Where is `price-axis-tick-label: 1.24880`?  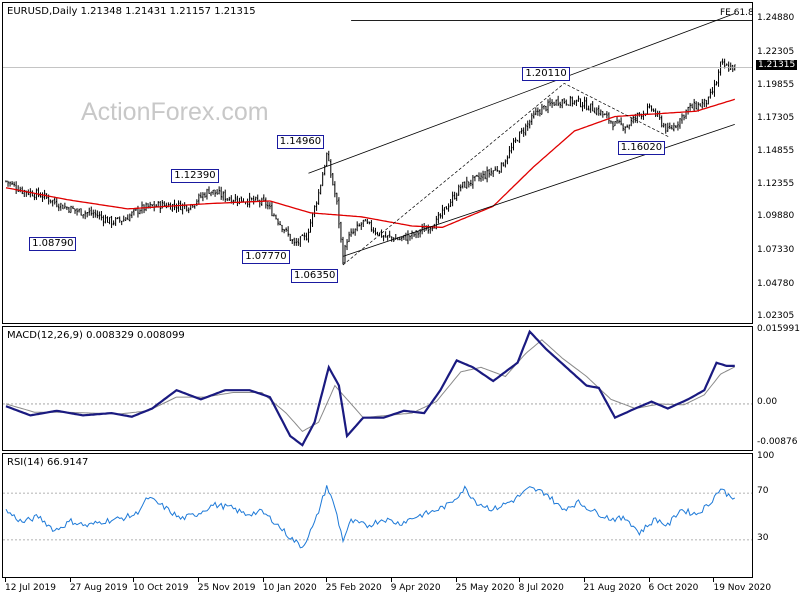
price-axis-tick-label: 1.24880 is located at coordinates (776, 18).